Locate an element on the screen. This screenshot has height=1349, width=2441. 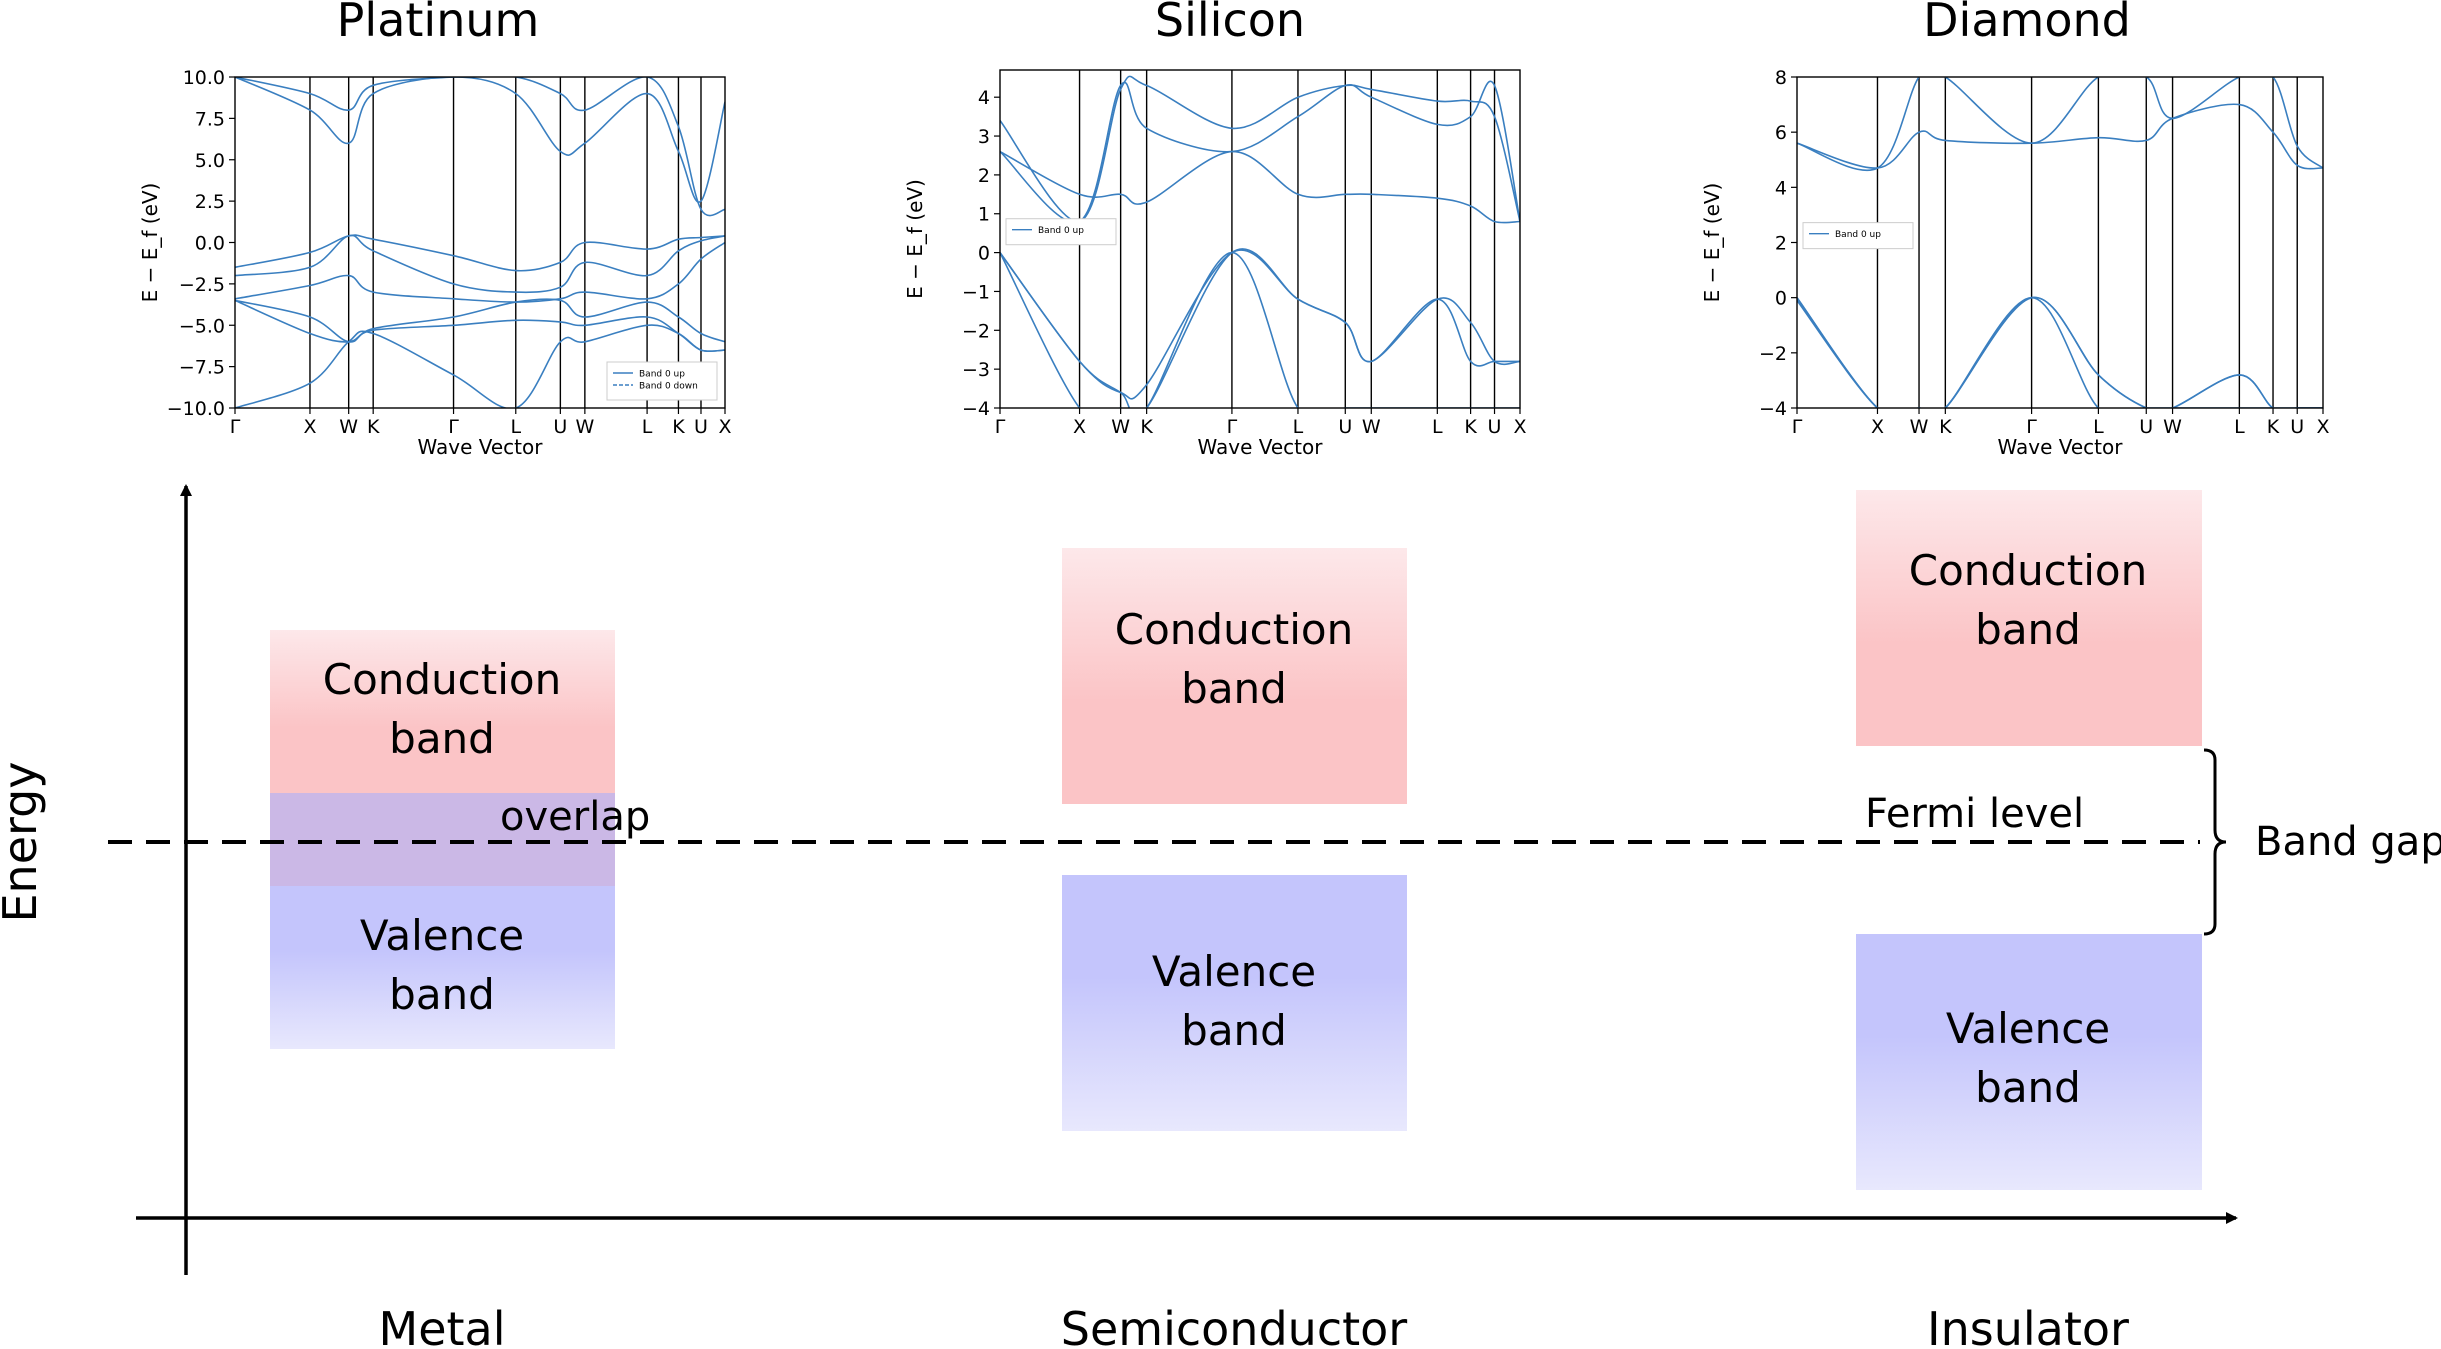
y-tick-label: −5.0 is located at coordinates (202, 326).